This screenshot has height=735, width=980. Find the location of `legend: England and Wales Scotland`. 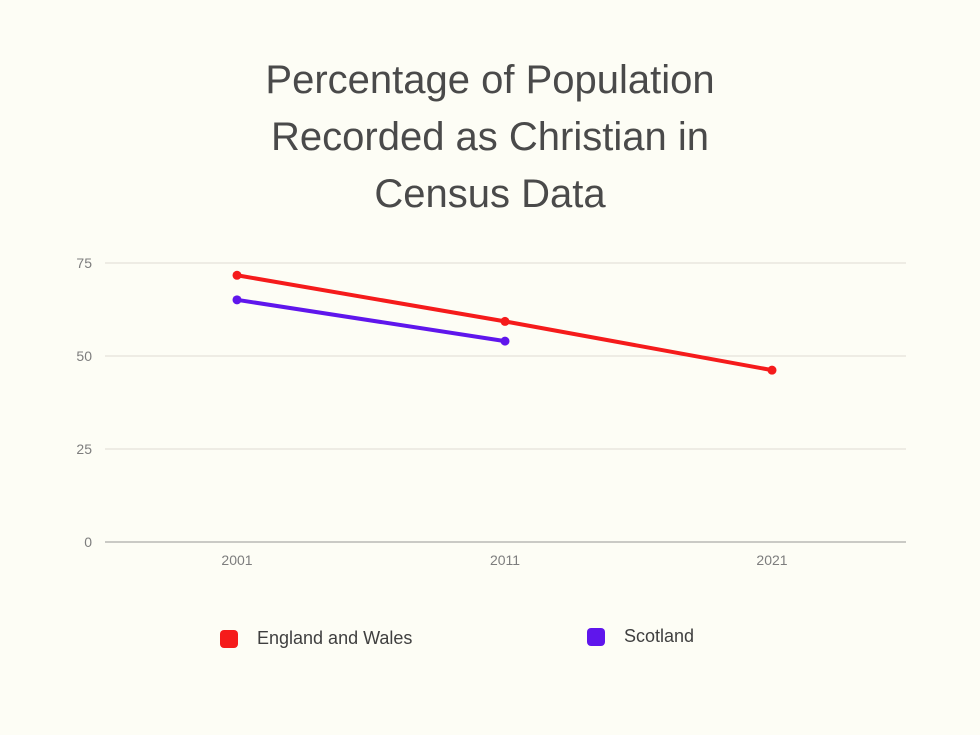

legend: England and Wales Scotland is located at coordinates (490, 640).